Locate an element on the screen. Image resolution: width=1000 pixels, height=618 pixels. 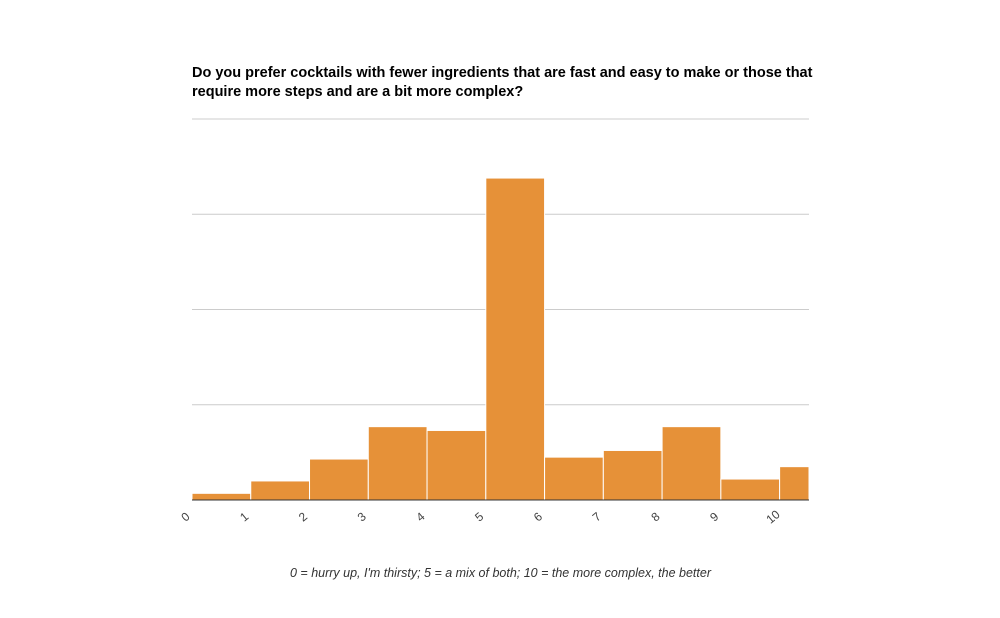
x-tick-label: 1 is located at coordinates (244, 516).